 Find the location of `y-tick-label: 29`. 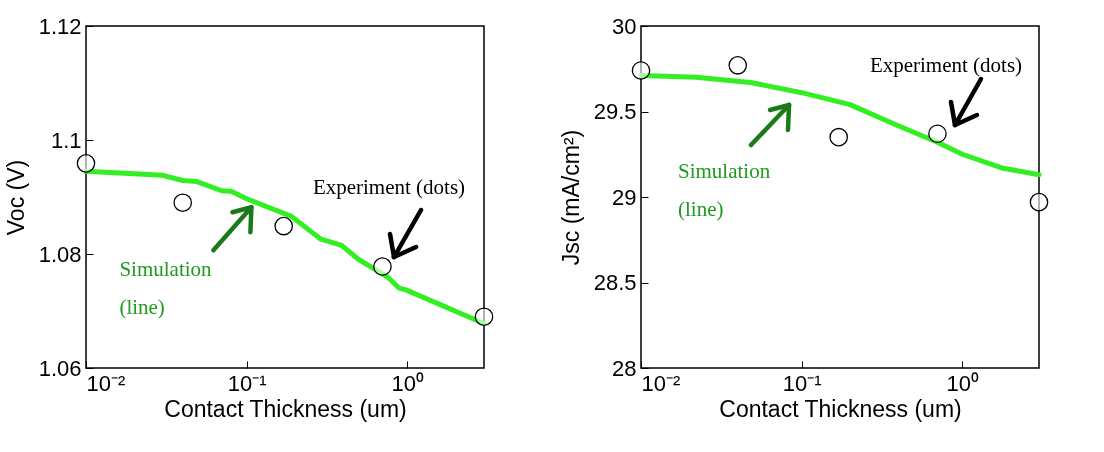

y-tick-label: 29 is located at coordinates (624, 197).